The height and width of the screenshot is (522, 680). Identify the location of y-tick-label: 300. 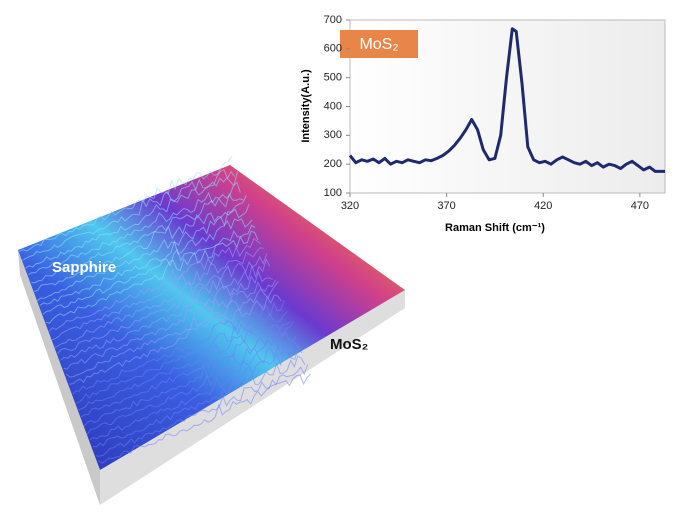
(333, 135).